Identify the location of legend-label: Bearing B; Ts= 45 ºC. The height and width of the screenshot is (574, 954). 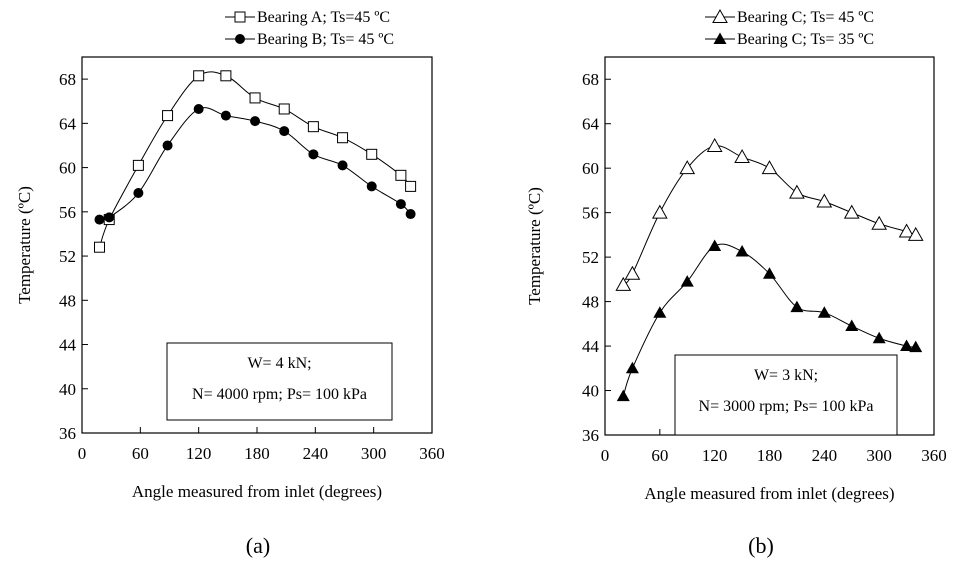
(325, 39).